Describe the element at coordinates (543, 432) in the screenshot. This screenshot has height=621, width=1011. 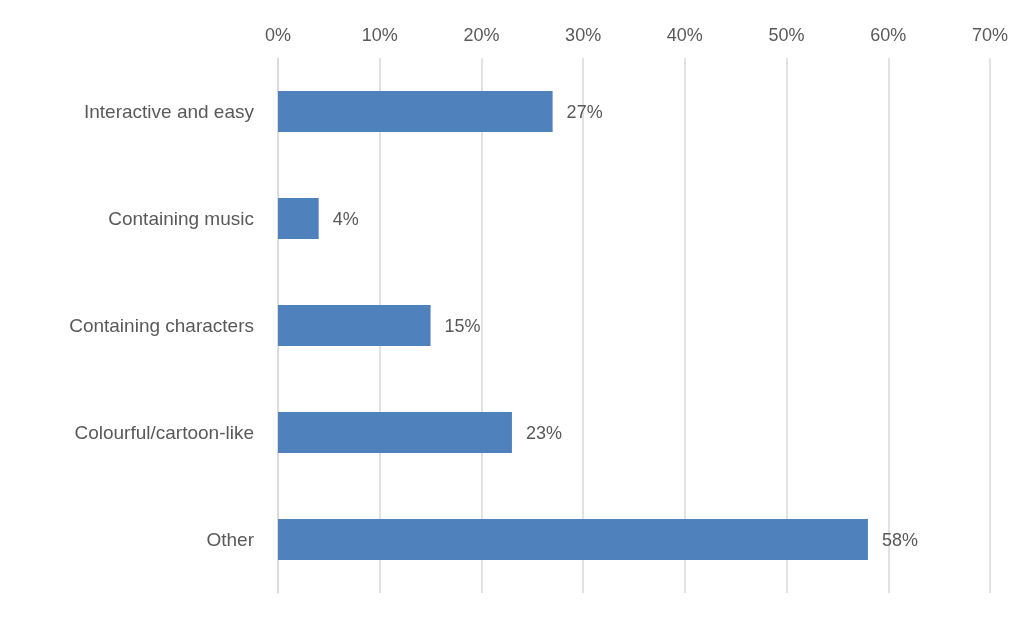
I see `data-label: 23%` at that location.